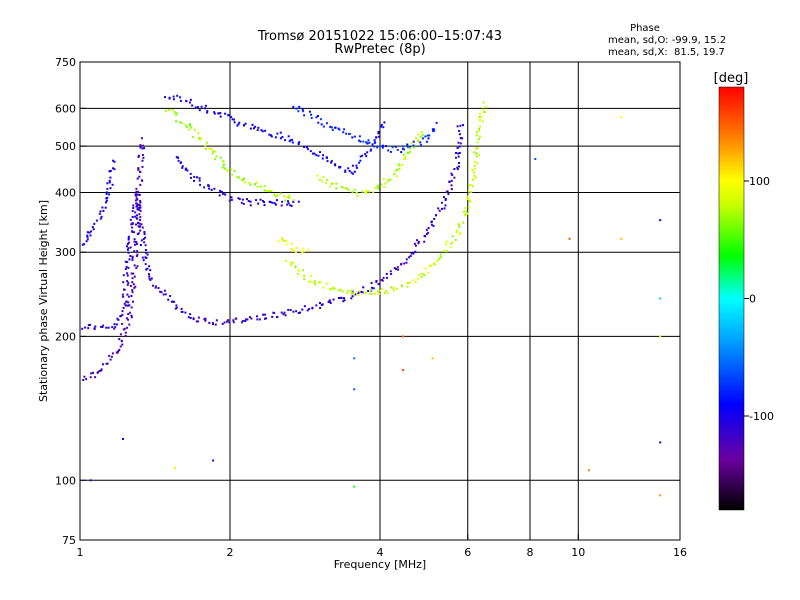  What do you see at coordinates (667, 40) in the screenshot?
I see `phase-stats-o: mean, sd,O: -99.9, 15.2` at bounding box center [667, 40].